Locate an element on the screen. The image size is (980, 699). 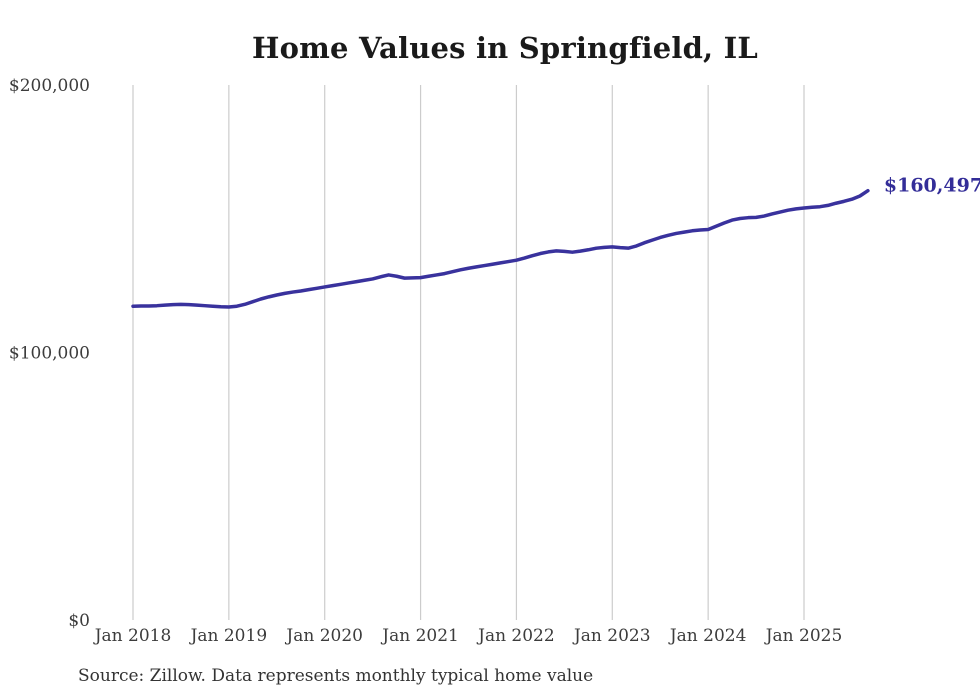
x-tick-label: Jan 2018 is located at coordinates (132, 636).